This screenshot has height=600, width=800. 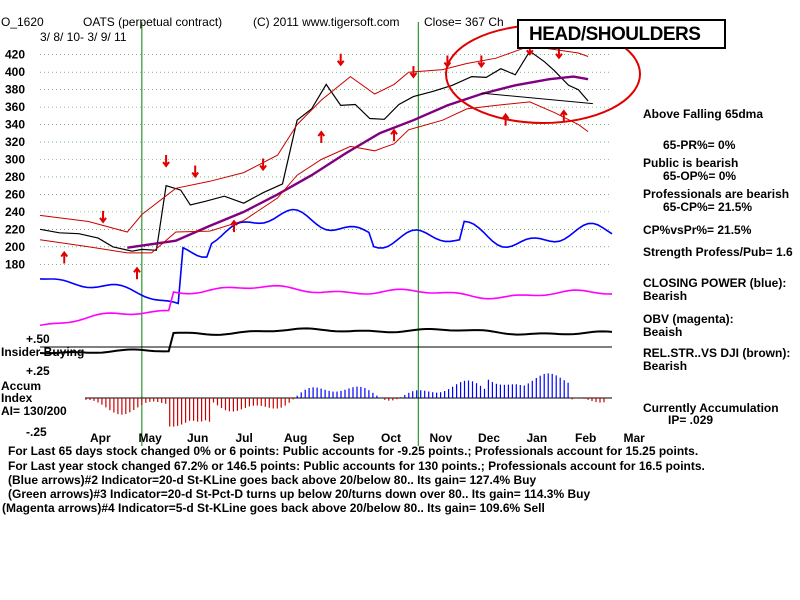 What do you see at coordinates (83, 37) in the screenshot?
I see `date-range: 3/ 8/ 10- 3/ 9/ 11` at bounding box center [83, 37].